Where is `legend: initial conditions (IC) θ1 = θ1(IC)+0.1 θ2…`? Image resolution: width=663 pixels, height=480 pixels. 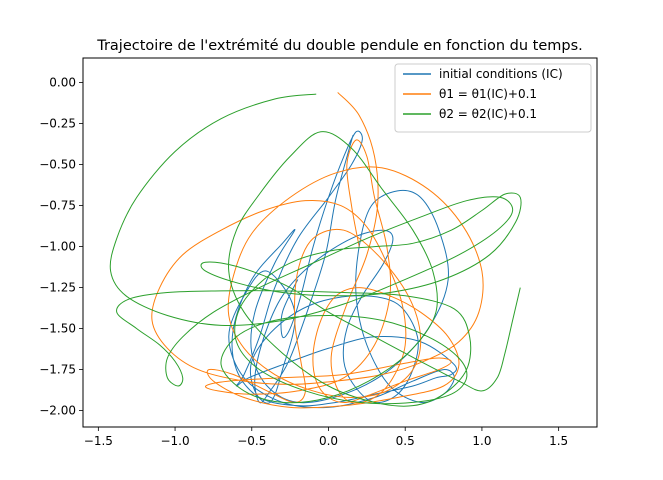
legend: initial conditions (IC) θ1 = θ1(IC)+0.1 θ2… is located at coordinates (493, 98).